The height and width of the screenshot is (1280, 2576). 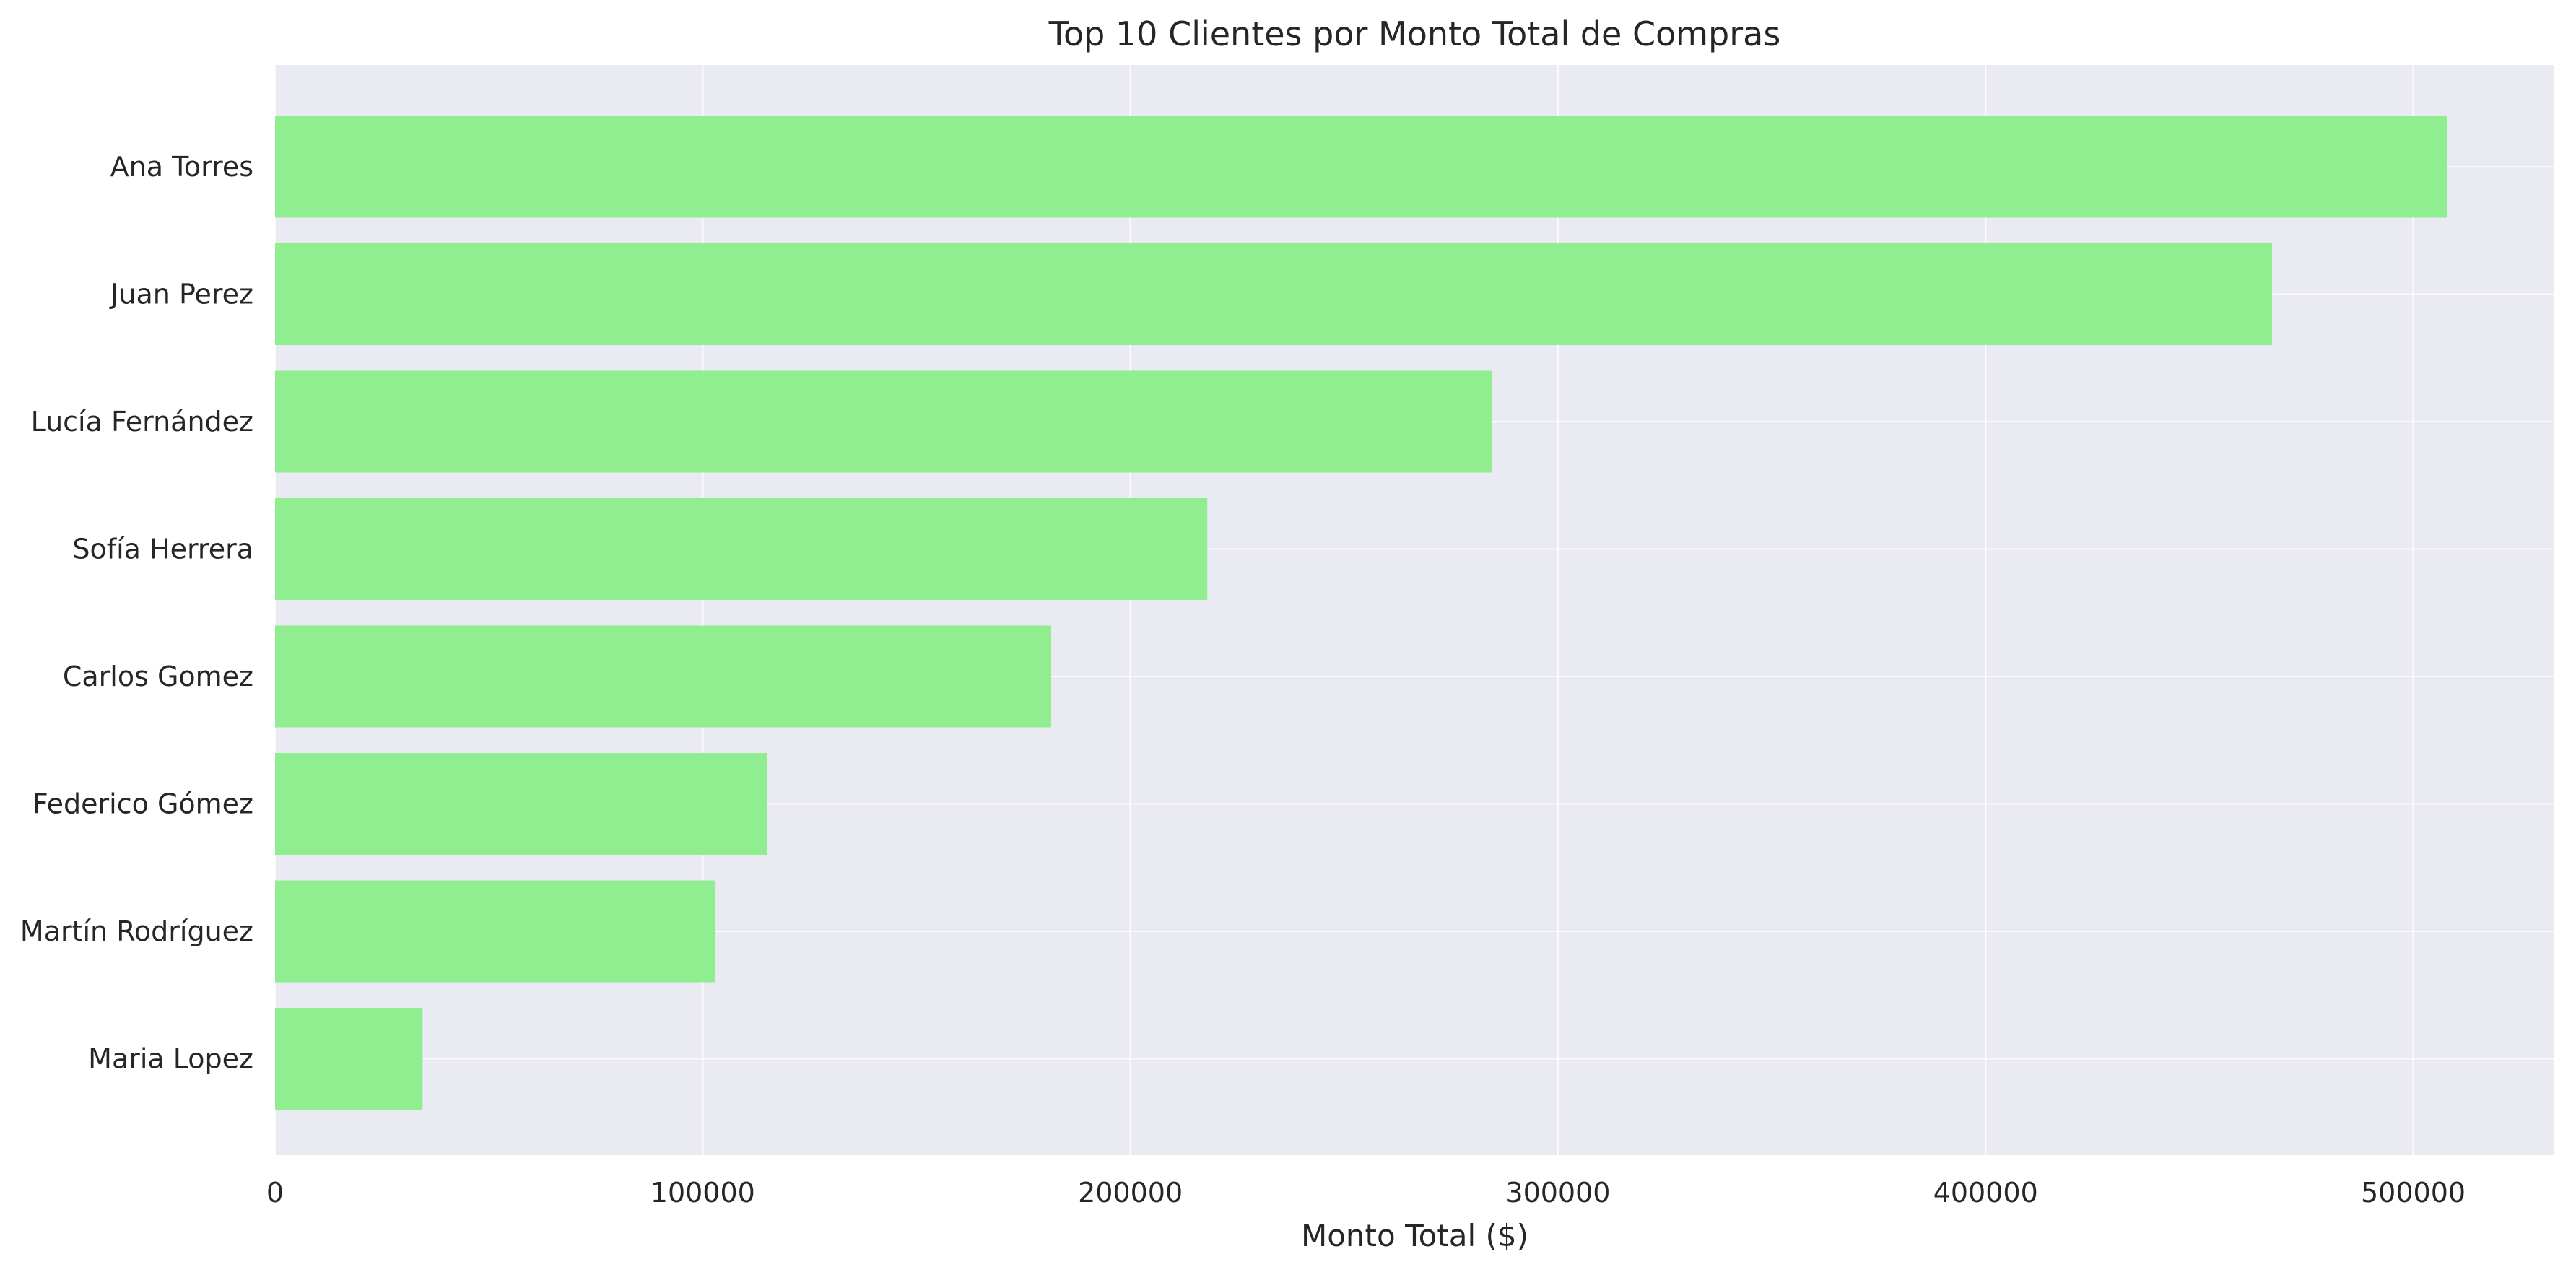 I want to click on y-tick-label: Carlos Gomez, so click(x=158, y=676).